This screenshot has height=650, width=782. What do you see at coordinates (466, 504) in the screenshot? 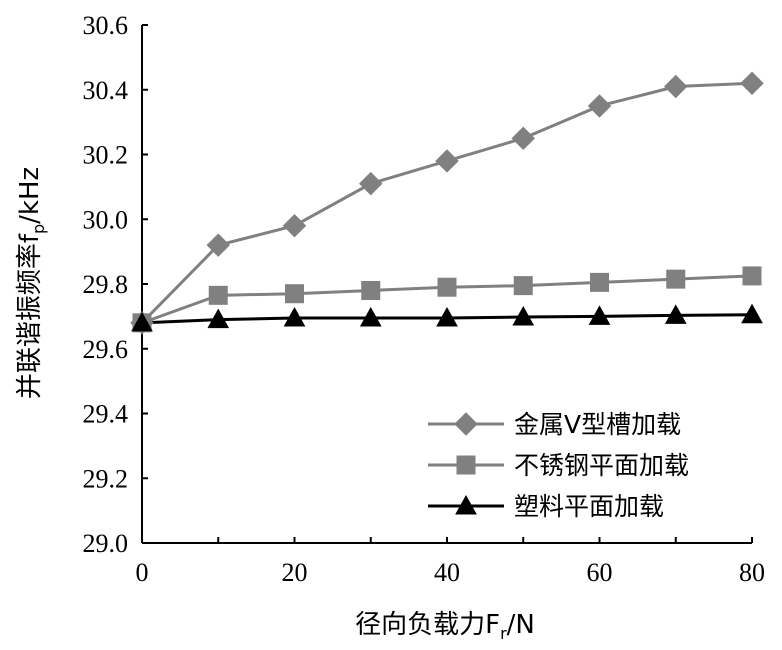
I see `legend-marker-triangle` at bounding box center [466, 504].